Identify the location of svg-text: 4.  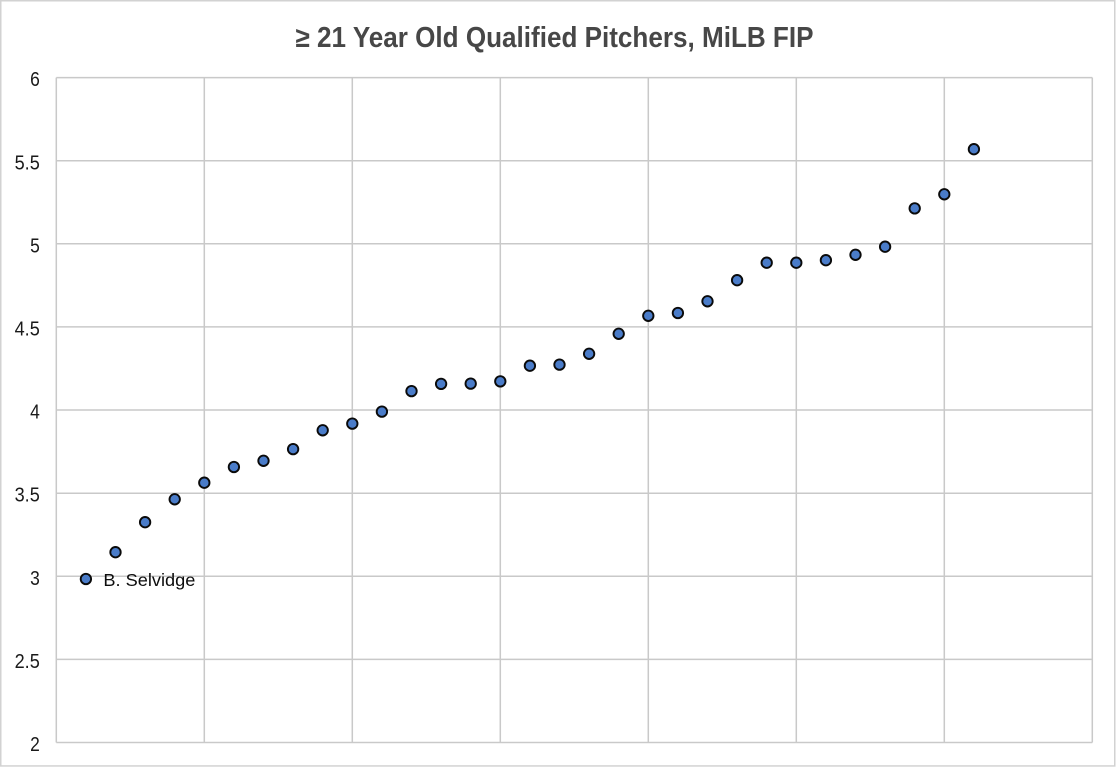
(35, 412).